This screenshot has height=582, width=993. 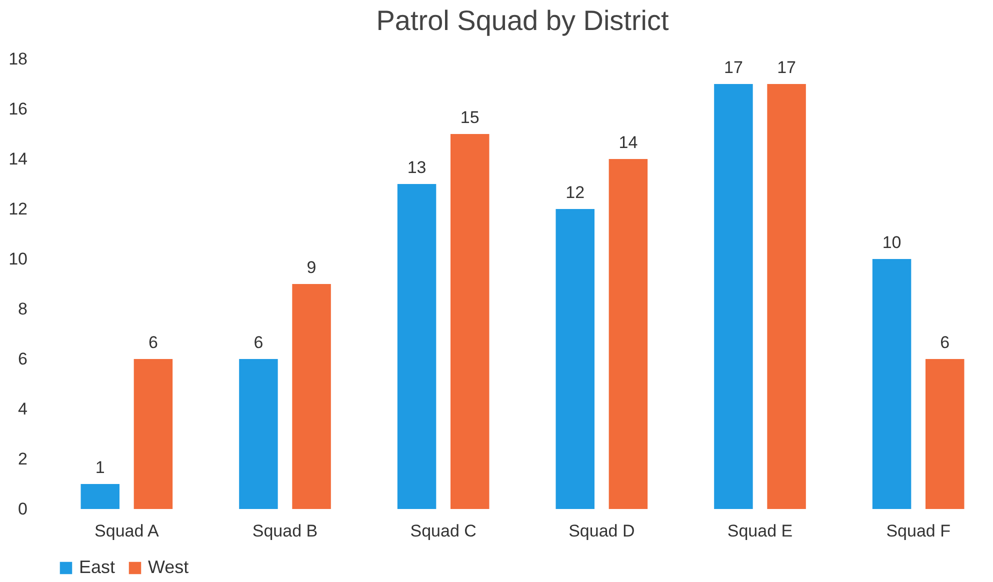 I want to click on y-tick-label: 18, so click(x=18, y=59).